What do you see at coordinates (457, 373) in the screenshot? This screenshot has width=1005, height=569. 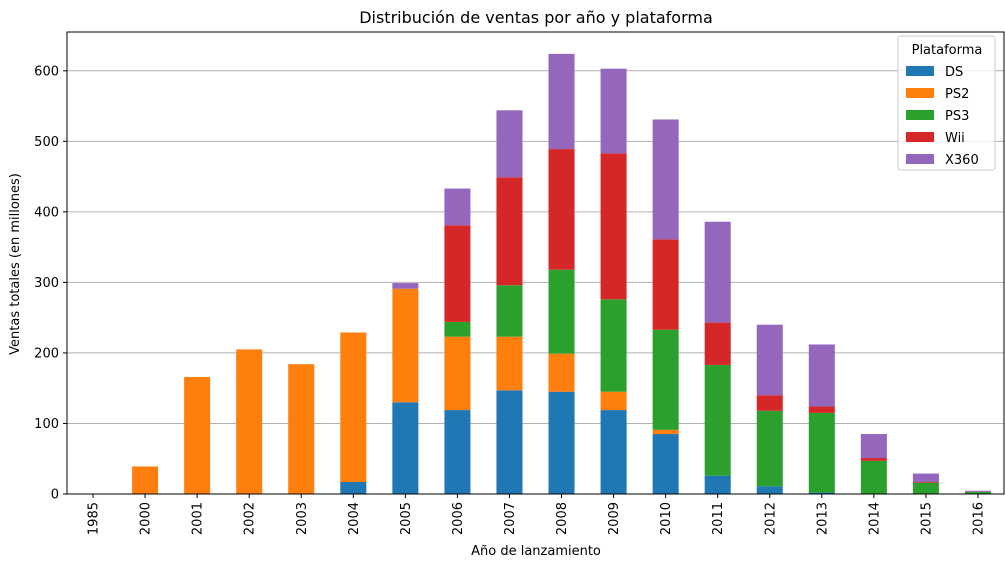 I see `bar-ps2-2006` at bounding box center [457, 373].